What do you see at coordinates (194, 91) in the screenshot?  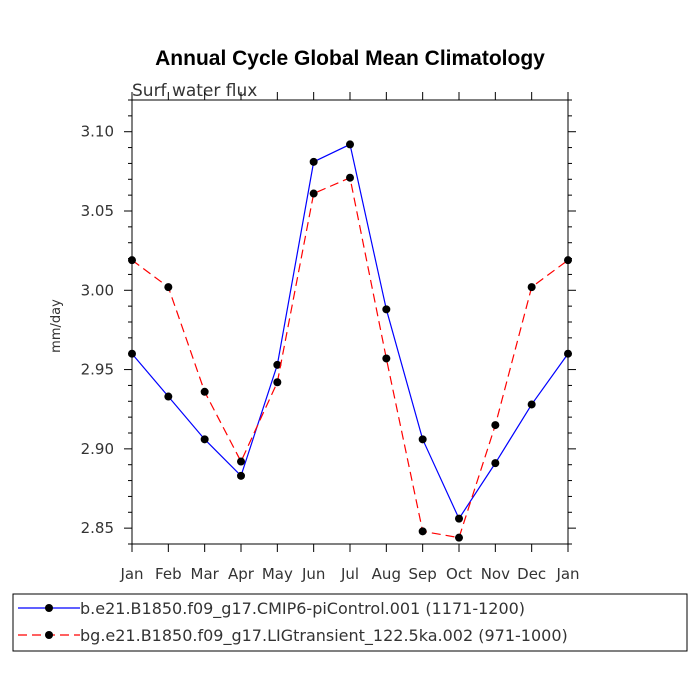 I see `chart-subtitle: Surf water flux` at bounding box center [194, 91].